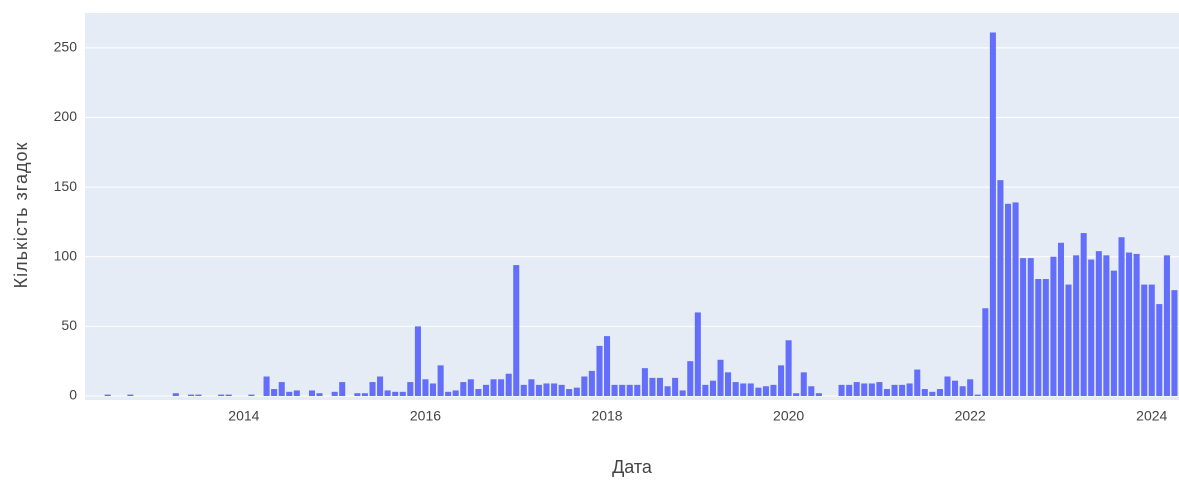  What do you see at coordinates (69, 325) in the screenshot?
I see `y-tick-label: 50` at bounding box center [69, 325].